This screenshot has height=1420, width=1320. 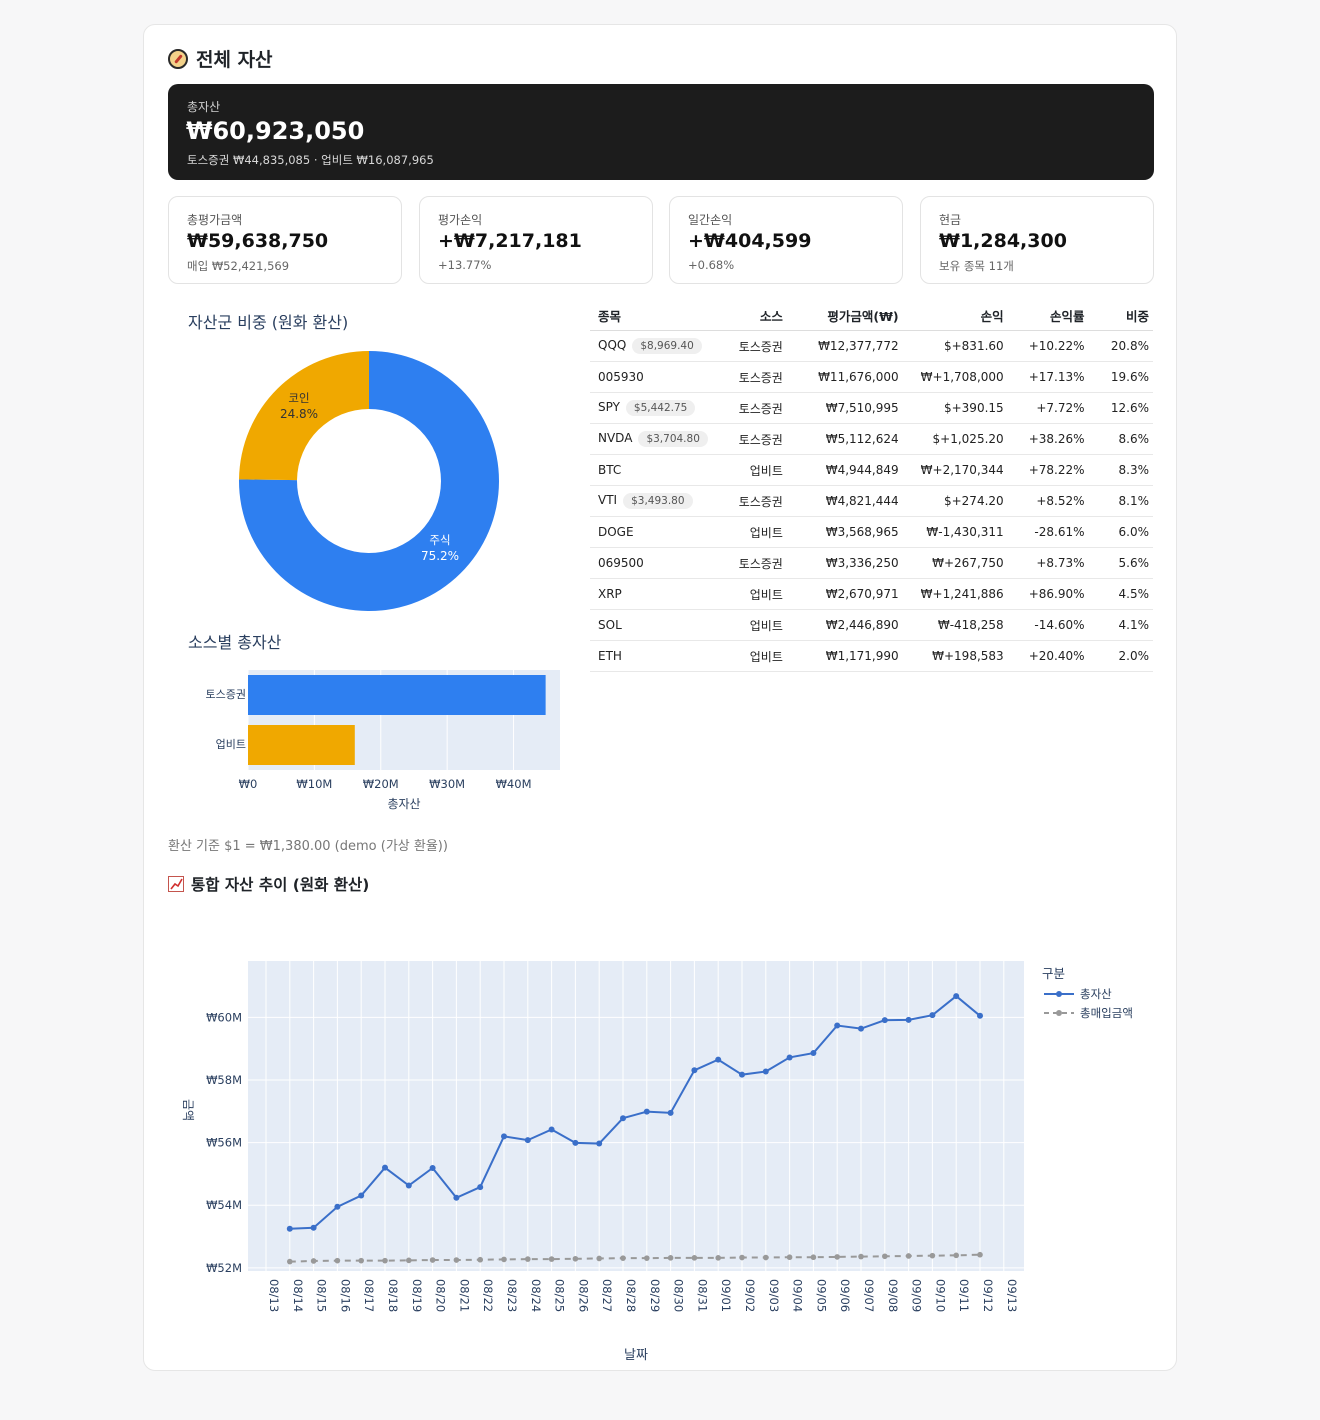 What do you see at coordinates (1048, 470) in the screenshot?
I see `cell-pl-rate: +78.22%` at bounding box center [1048, 470].